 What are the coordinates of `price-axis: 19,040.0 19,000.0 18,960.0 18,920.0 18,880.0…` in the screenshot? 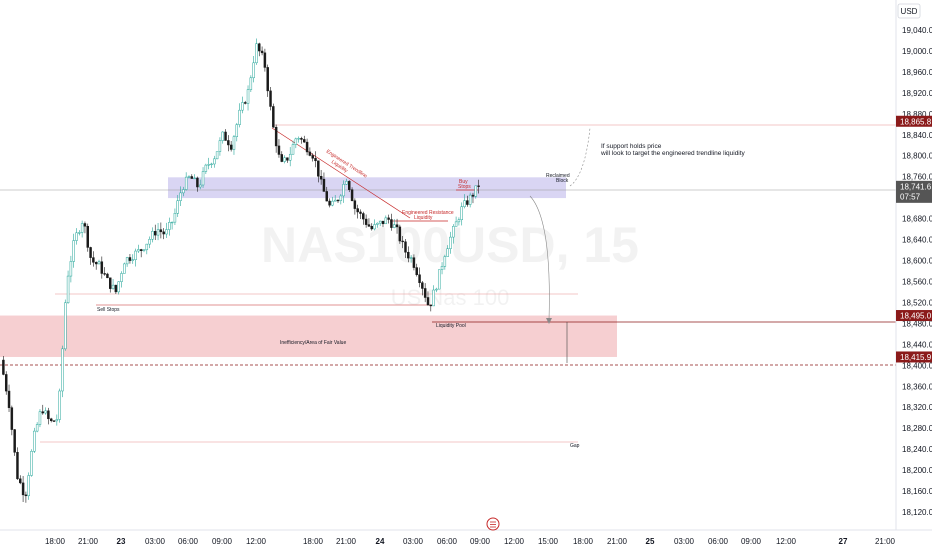 It's located at (917, 271).